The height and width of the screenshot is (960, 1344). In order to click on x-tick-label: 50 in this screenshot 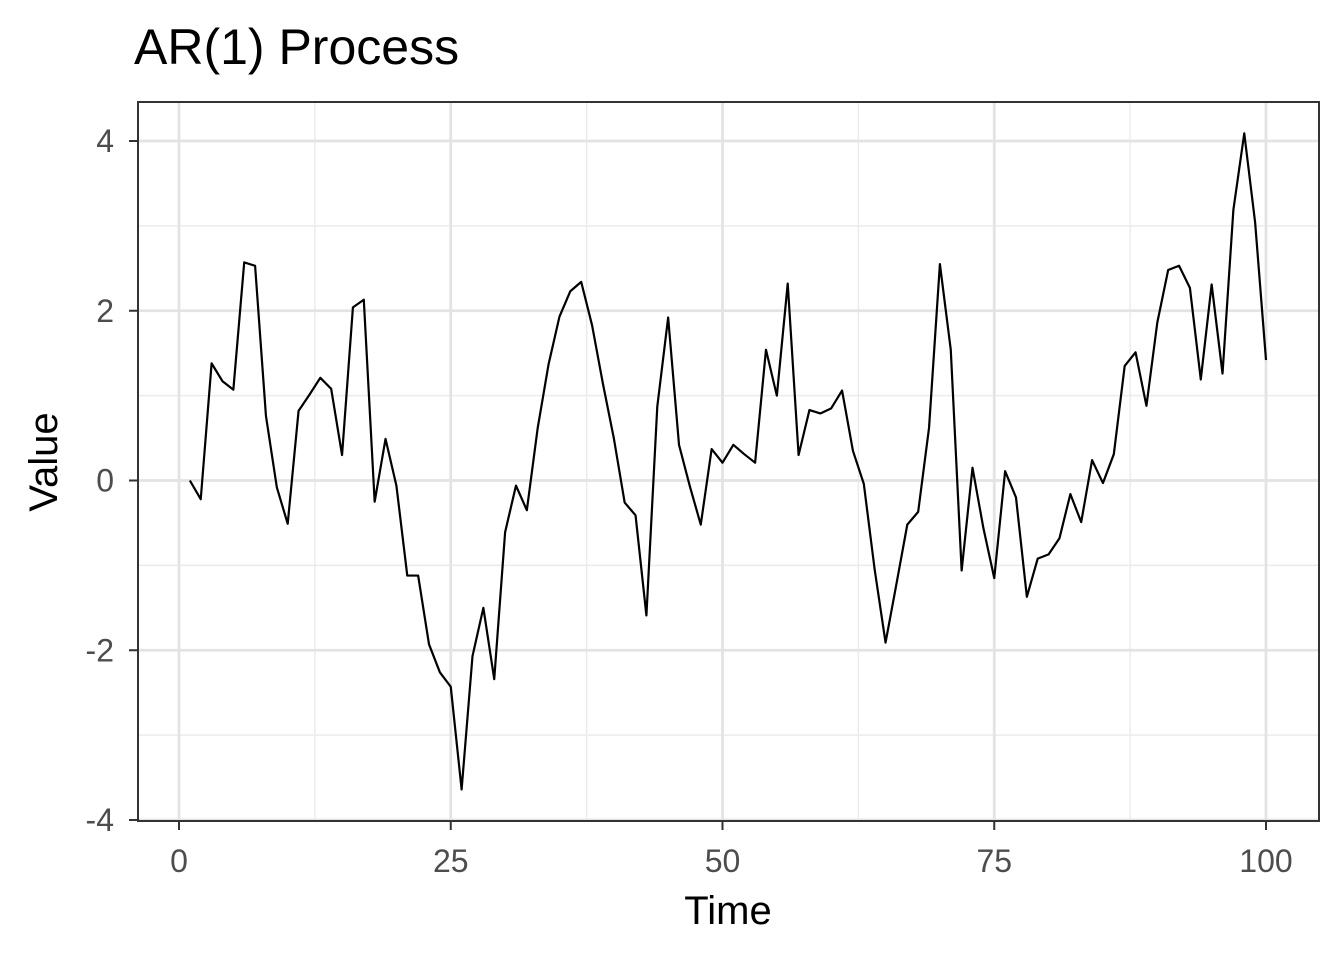, I will do `click(723, 861)`.